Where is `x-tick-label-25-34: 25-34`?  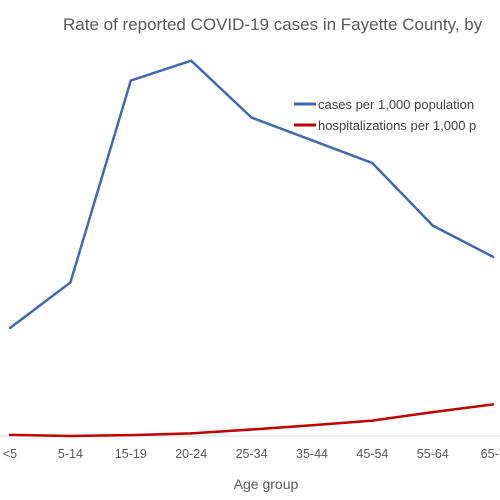 x-tick-label-25-34: 25-34 is located at coordinates (252, 454).